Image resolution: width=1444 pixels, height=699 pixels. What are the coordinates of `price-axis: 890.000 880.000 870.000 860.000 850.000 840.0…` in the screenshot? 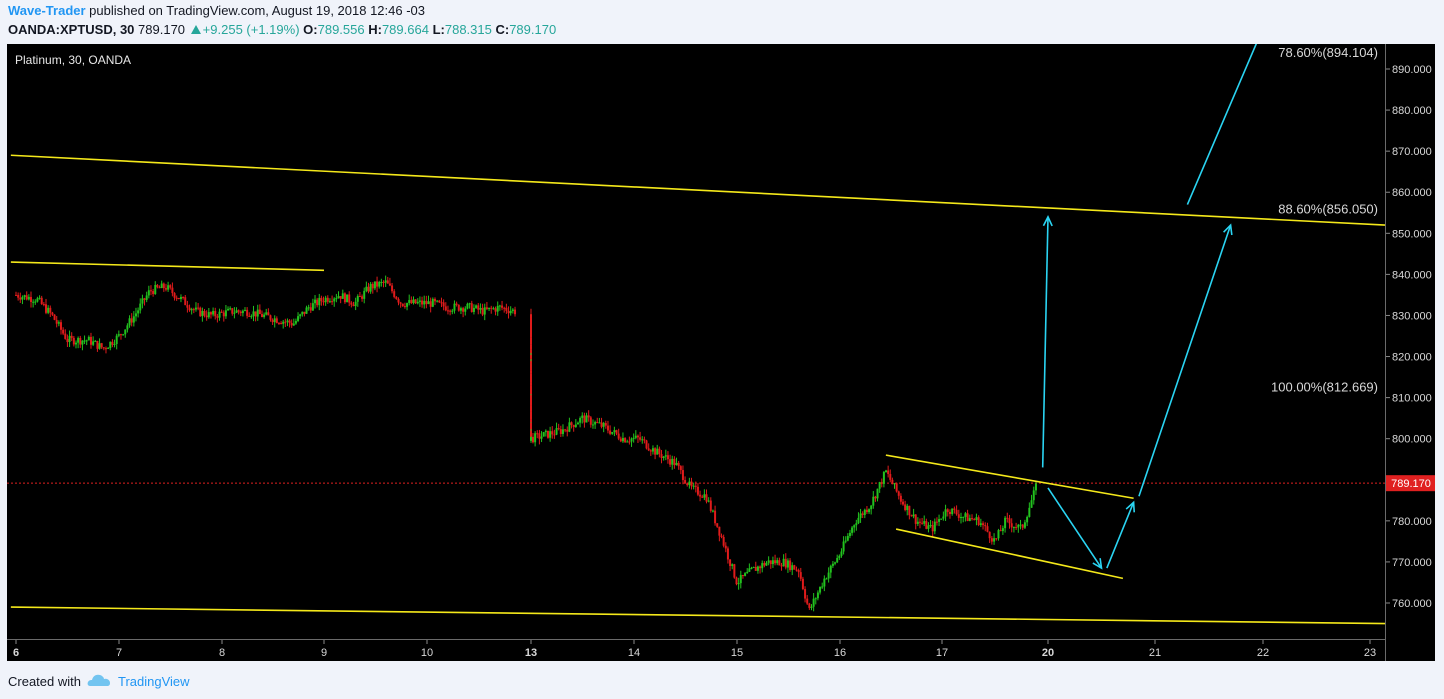 It's located at (1409, 337).